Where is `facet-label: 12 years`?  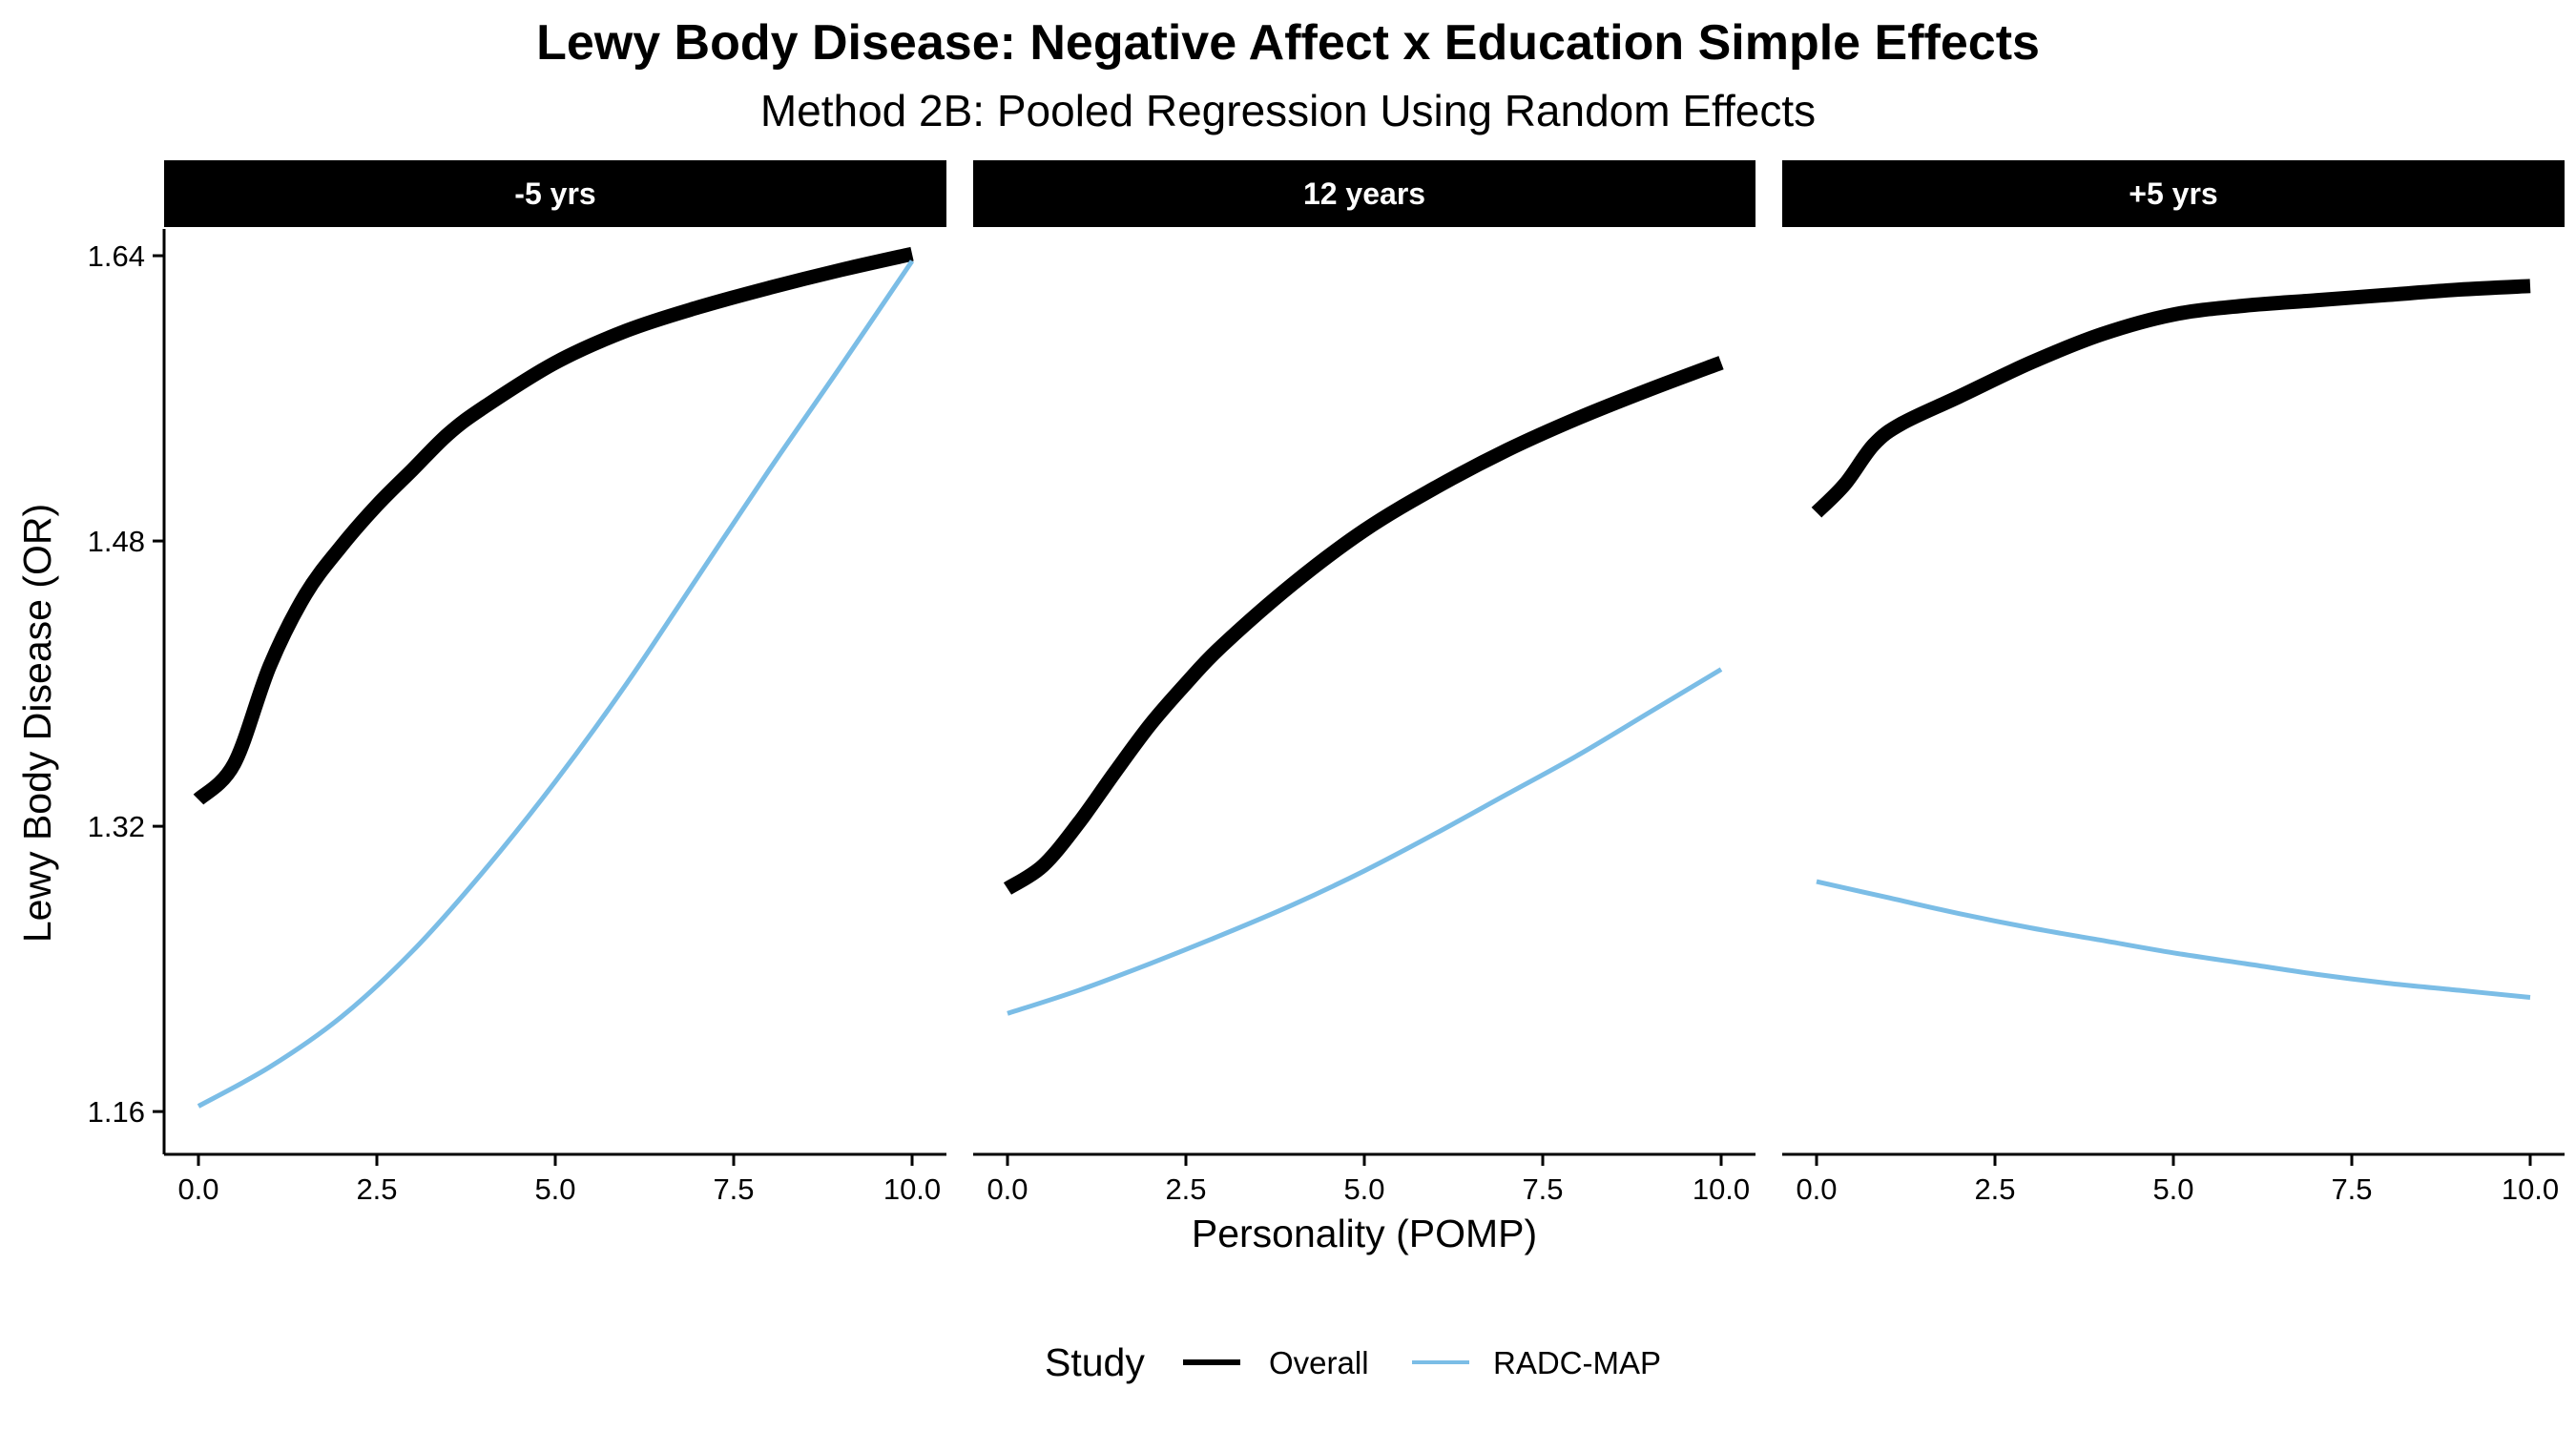 facet-label: 12 years is located at coordinates (1364, 193).